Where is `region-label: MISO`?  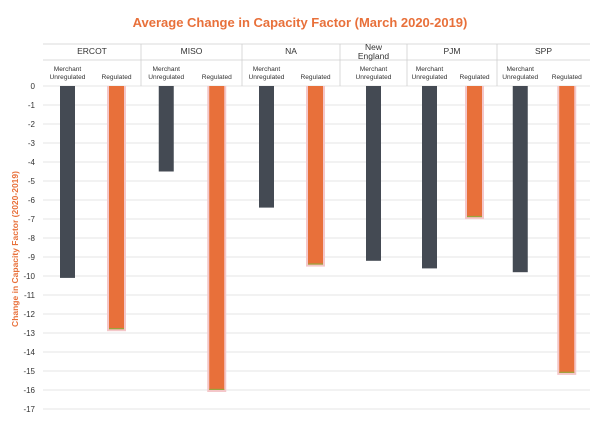
region-label: MISO is located at coordinates (192, 51).